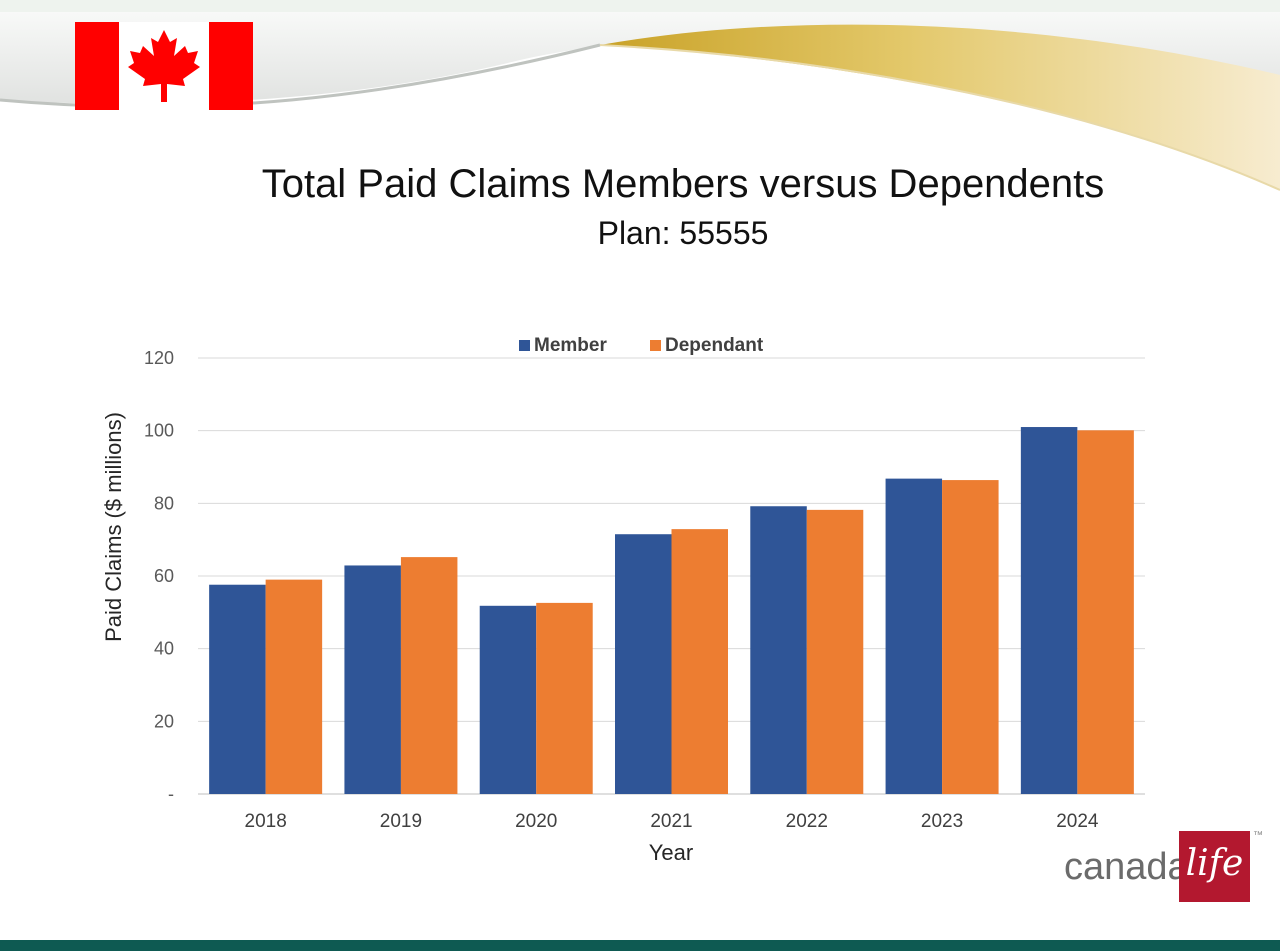  I want to click on x-category-label: 2018, so click(266, 821).